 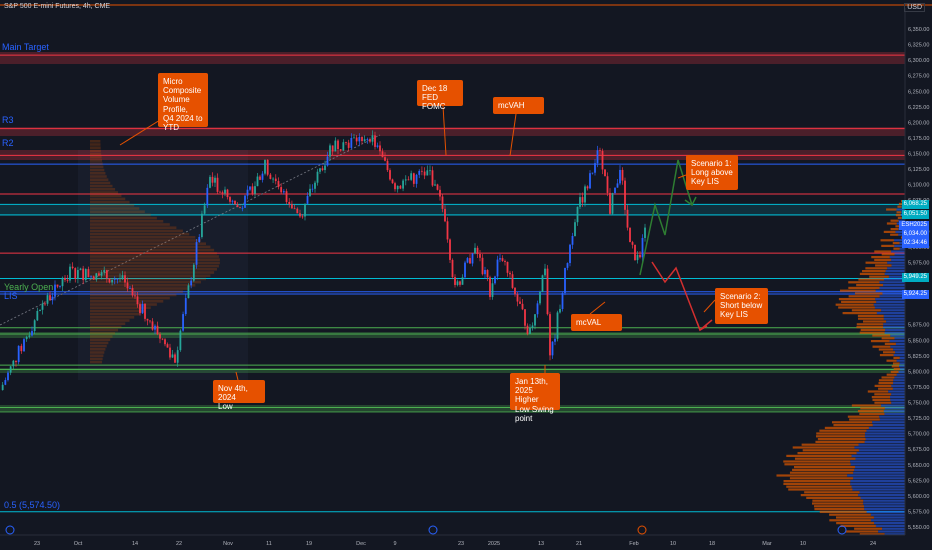 I want to click on currency-badge: USD, so click(x=914, y=7).